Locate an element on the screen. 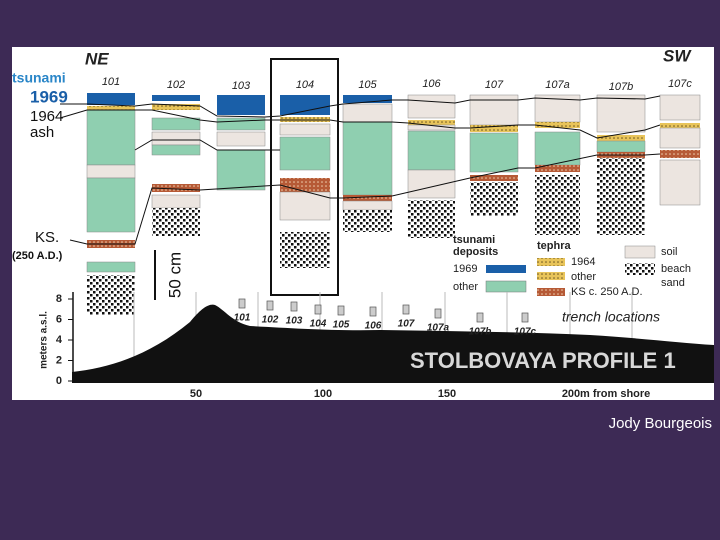 The image size is (720, 540). trench-label: trench locations is located at coordinates (611, 317).